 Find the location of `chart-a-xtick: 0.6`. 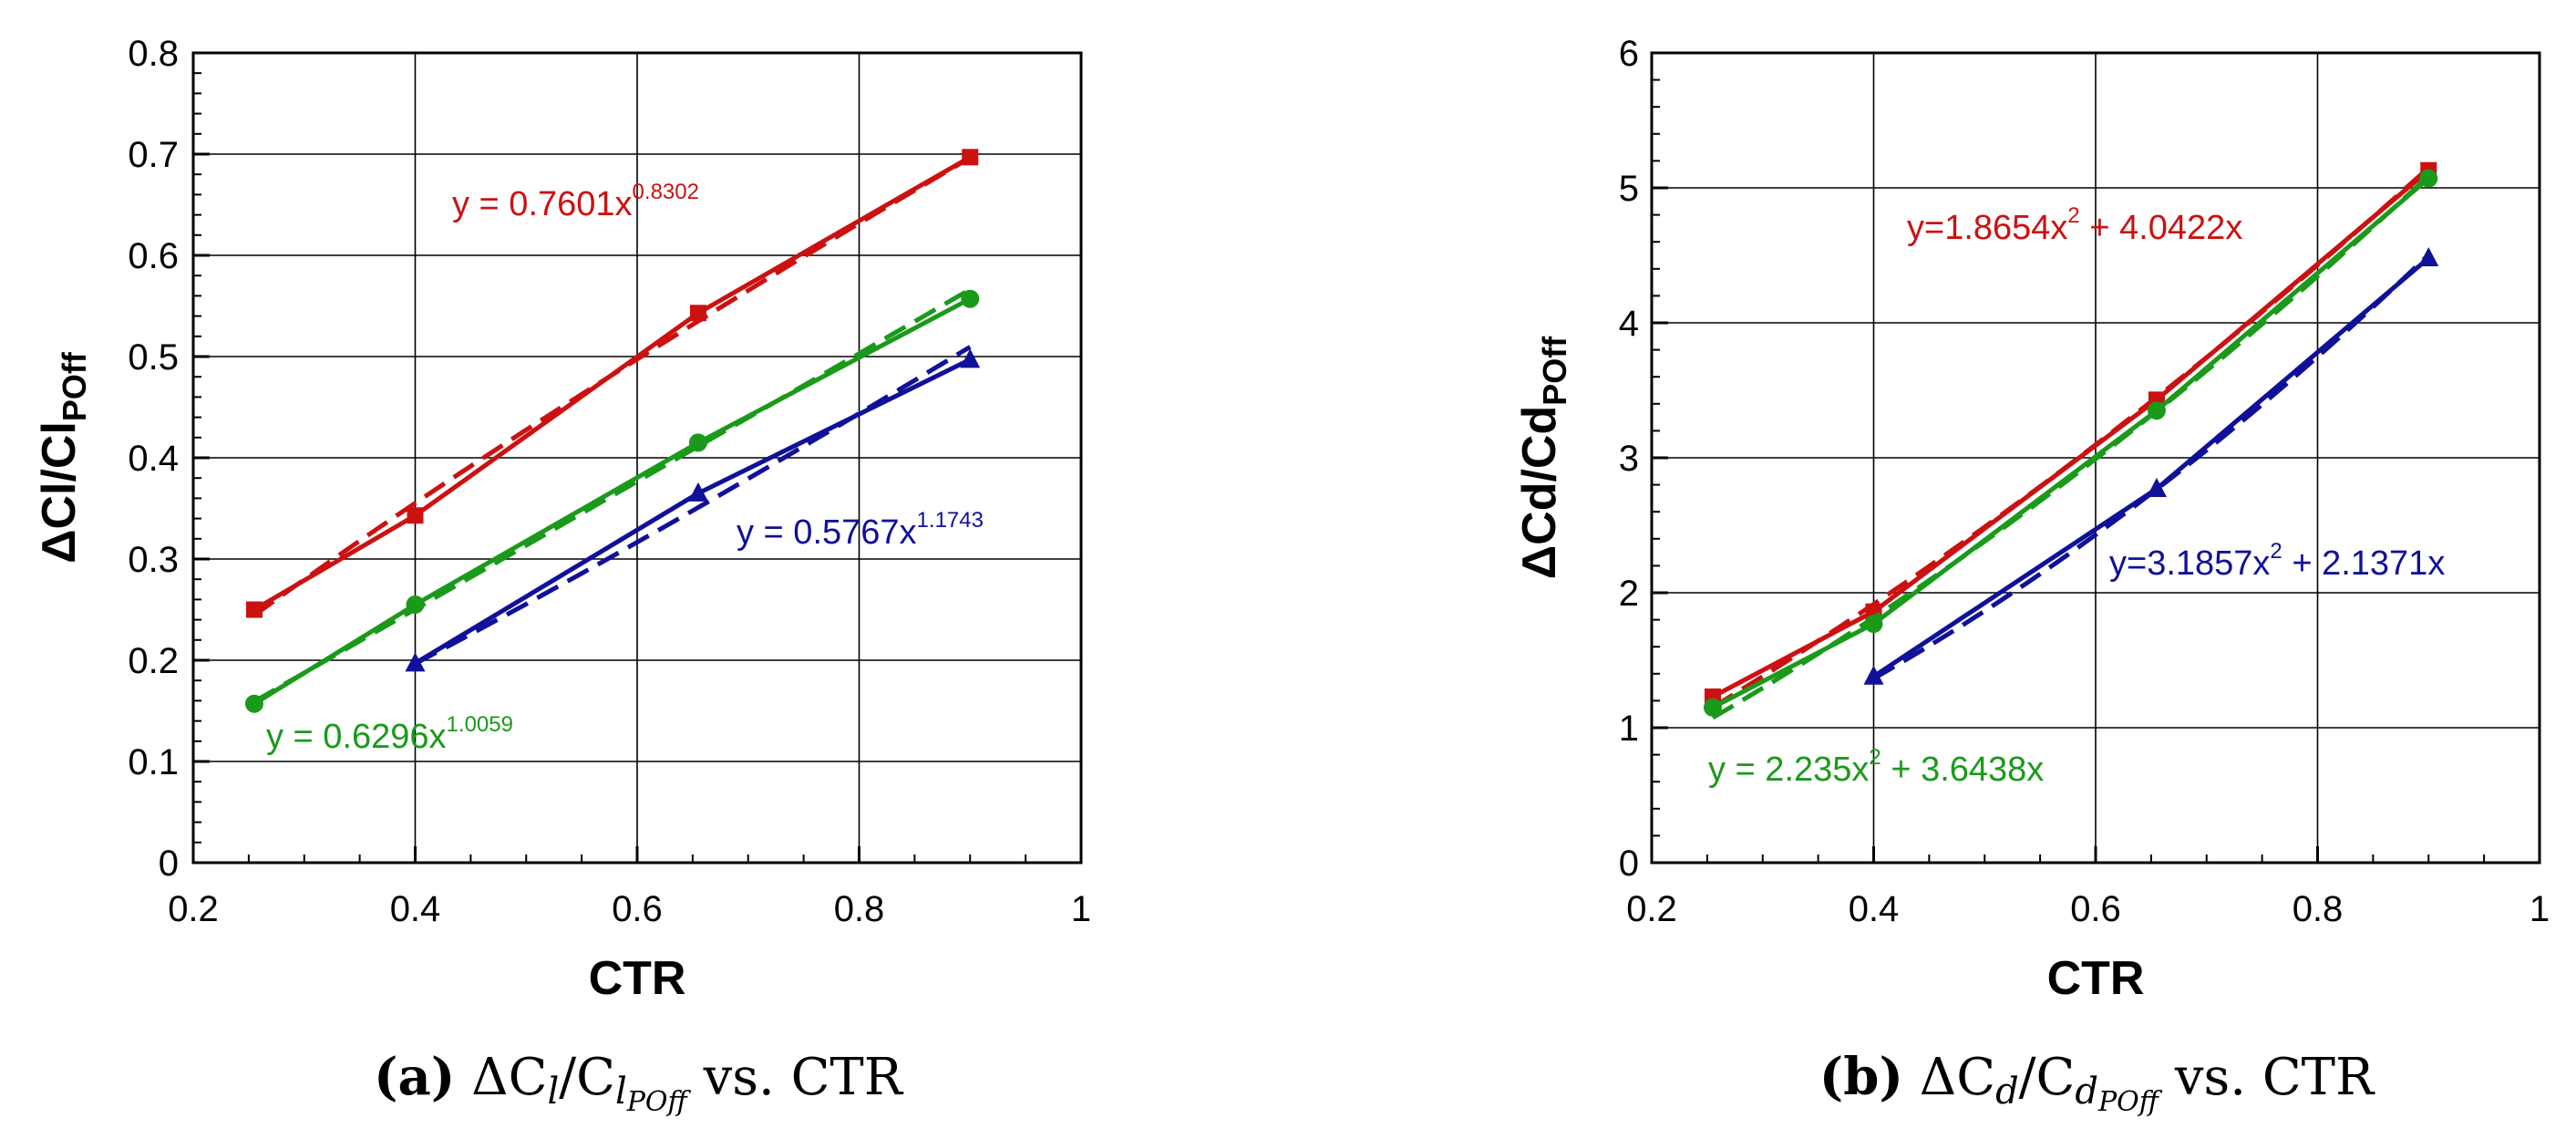

chart-a-xtick: 0.6 is located at coordinates (637, 909).